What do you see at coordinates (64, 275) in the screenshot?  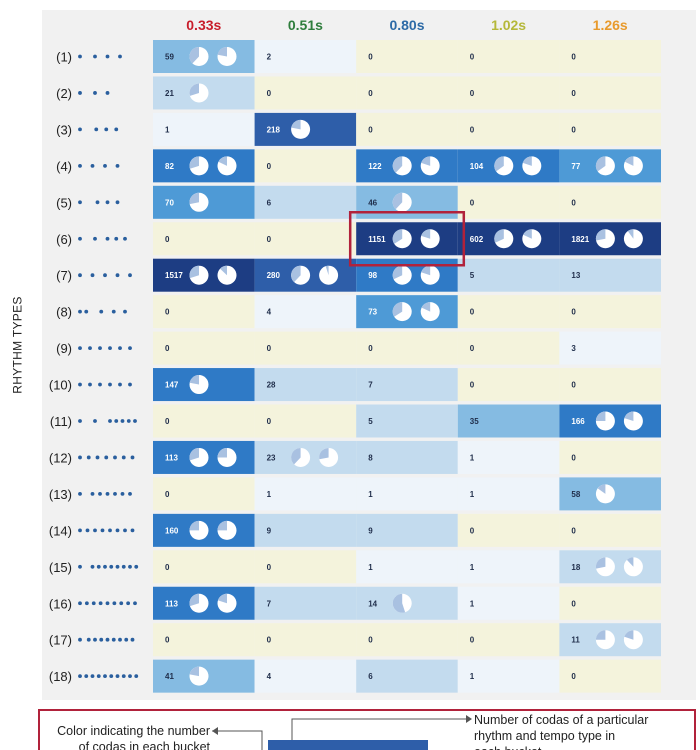 I see `row-label-7: (7)` at bounding box center [64, 275].